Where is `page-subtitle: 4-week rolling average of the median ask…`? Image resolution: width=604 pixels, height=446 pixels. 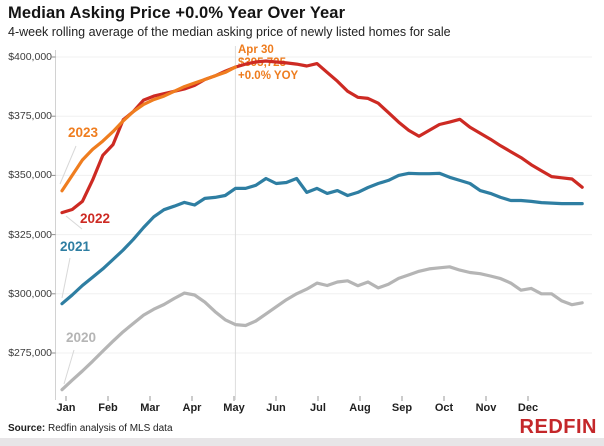
page-subtitle: 4-week rolling average of the median ask… is located at coordinates (229, 32).